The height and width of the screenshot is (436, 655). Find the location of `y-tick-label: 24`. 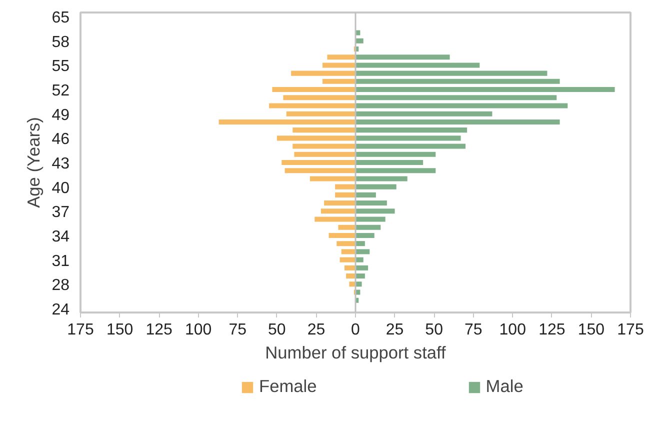

y-tick-label: 24 is located at coordinates (61, 309).